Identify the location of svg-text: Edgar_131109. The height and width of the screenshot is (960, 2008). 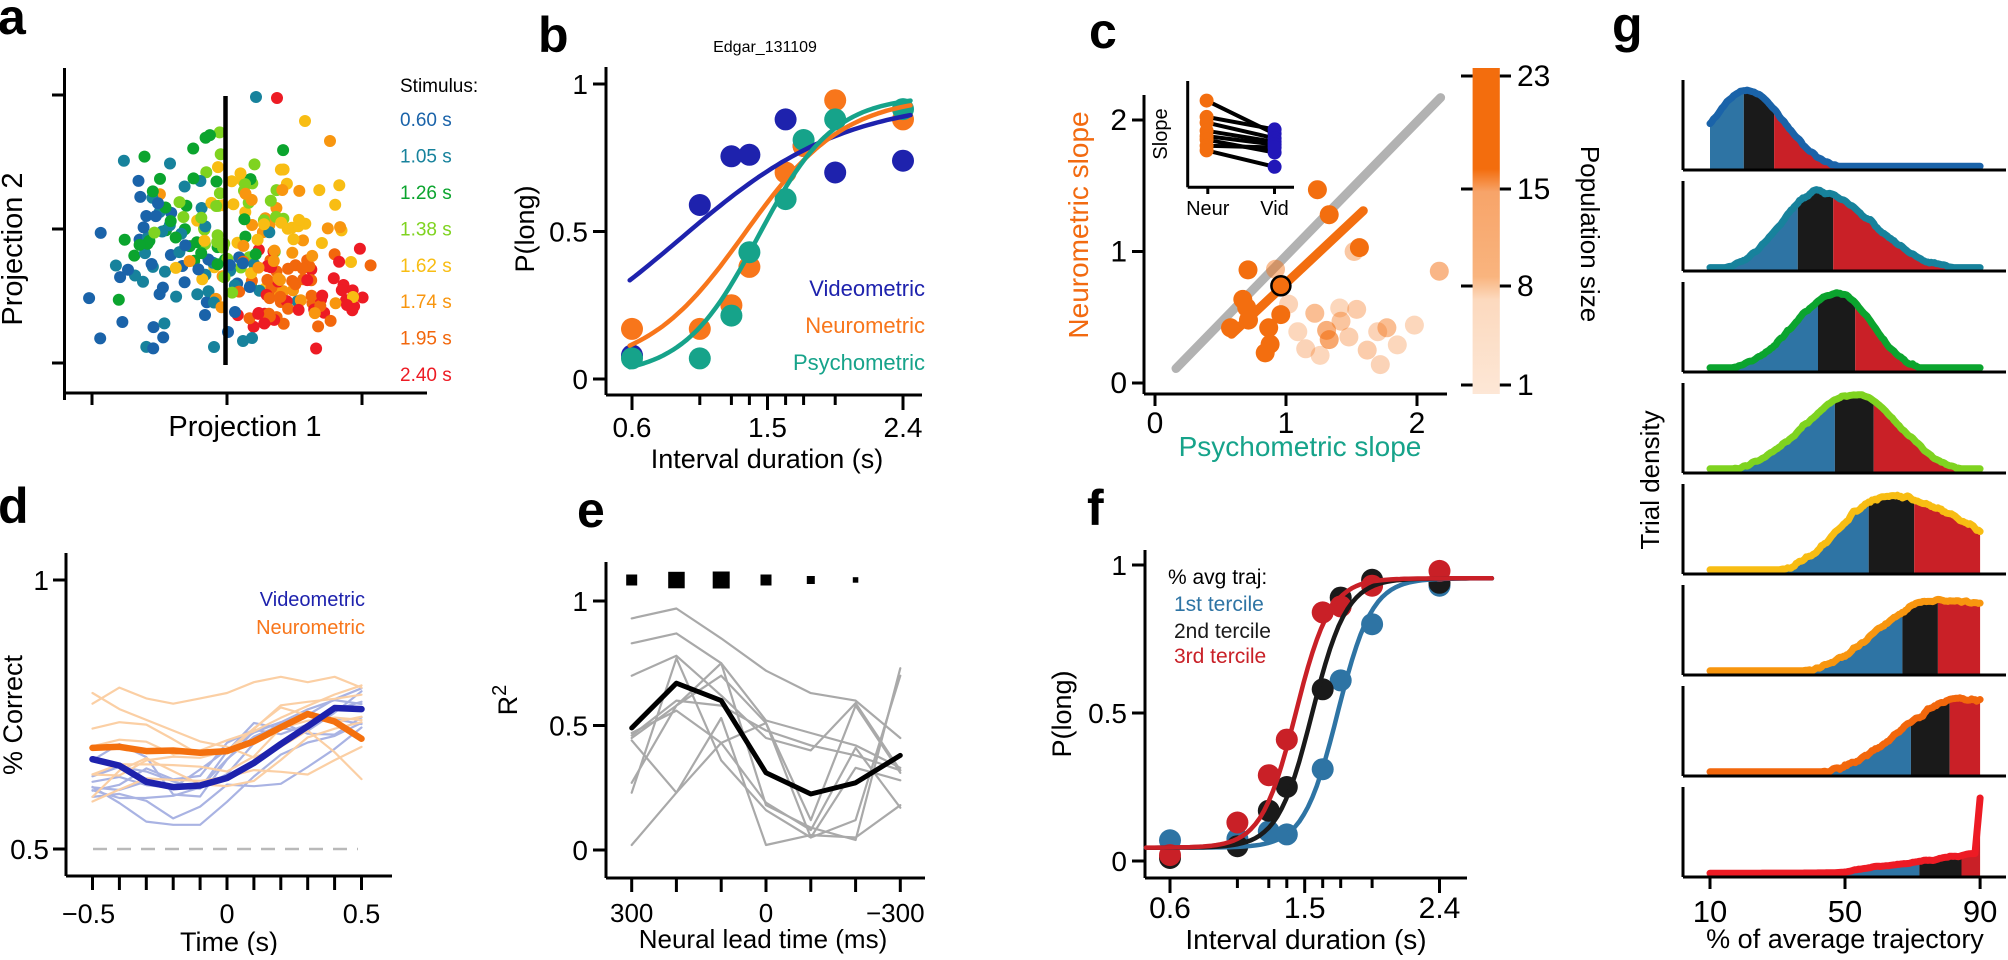
(765, 47).